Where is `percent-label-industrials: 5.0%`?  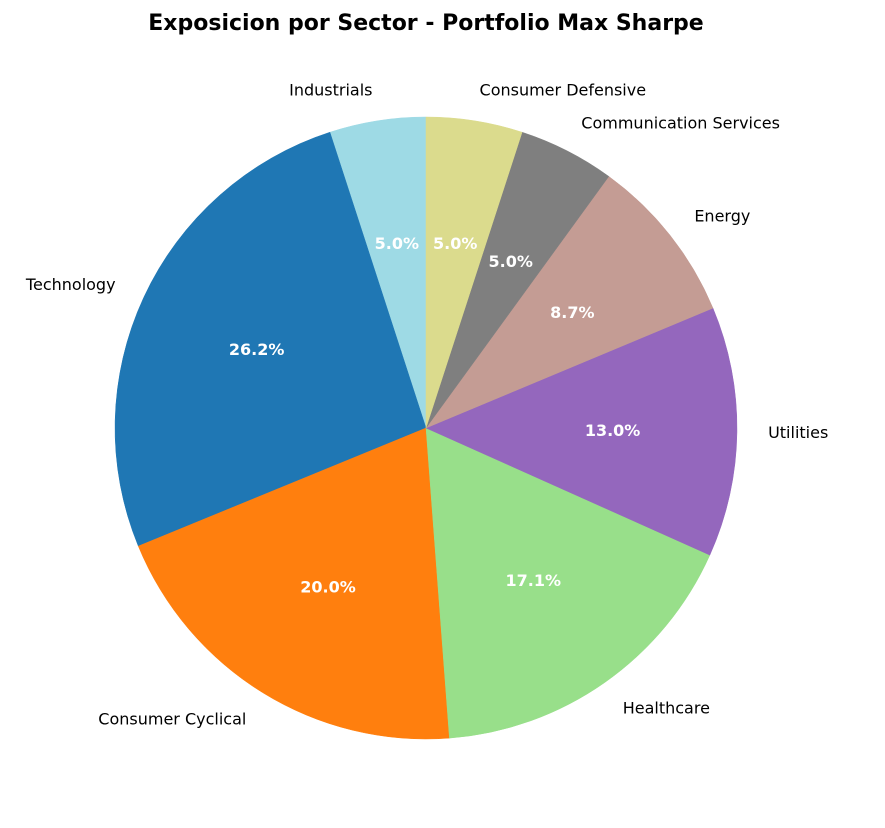 percent-label-industrials: 5.0% is located at coordinates (397, 243).